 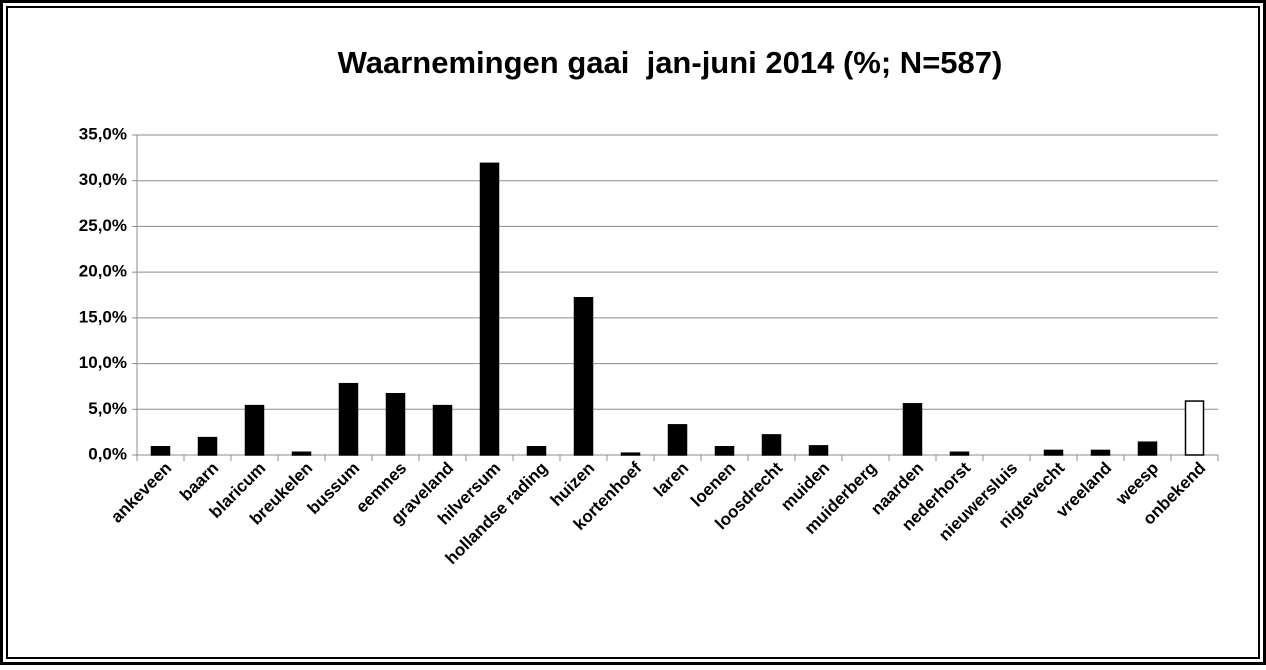 What do you see at coordinates (103, 271) in the screenshot?
I see `y-tick-label: 20,0%` at bounding box center [103, 271].